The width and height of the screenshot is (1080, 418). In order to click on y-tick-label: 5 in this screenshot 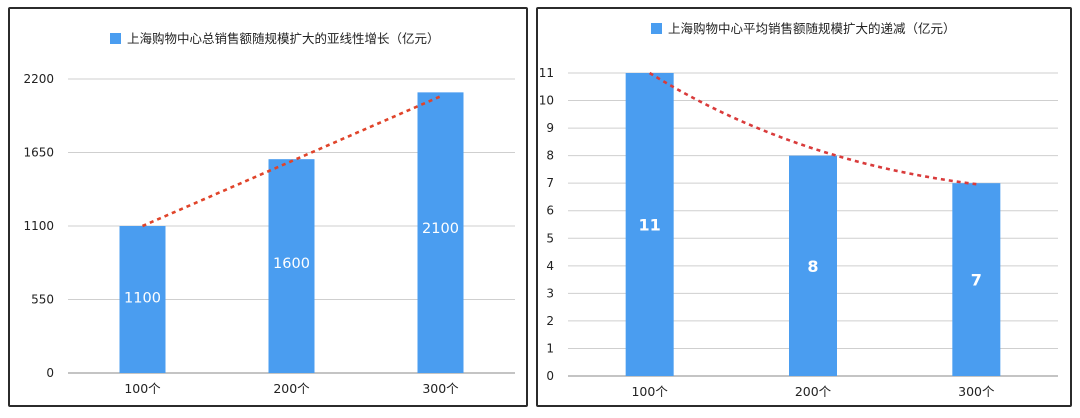, I will do `click(550, 238)`.